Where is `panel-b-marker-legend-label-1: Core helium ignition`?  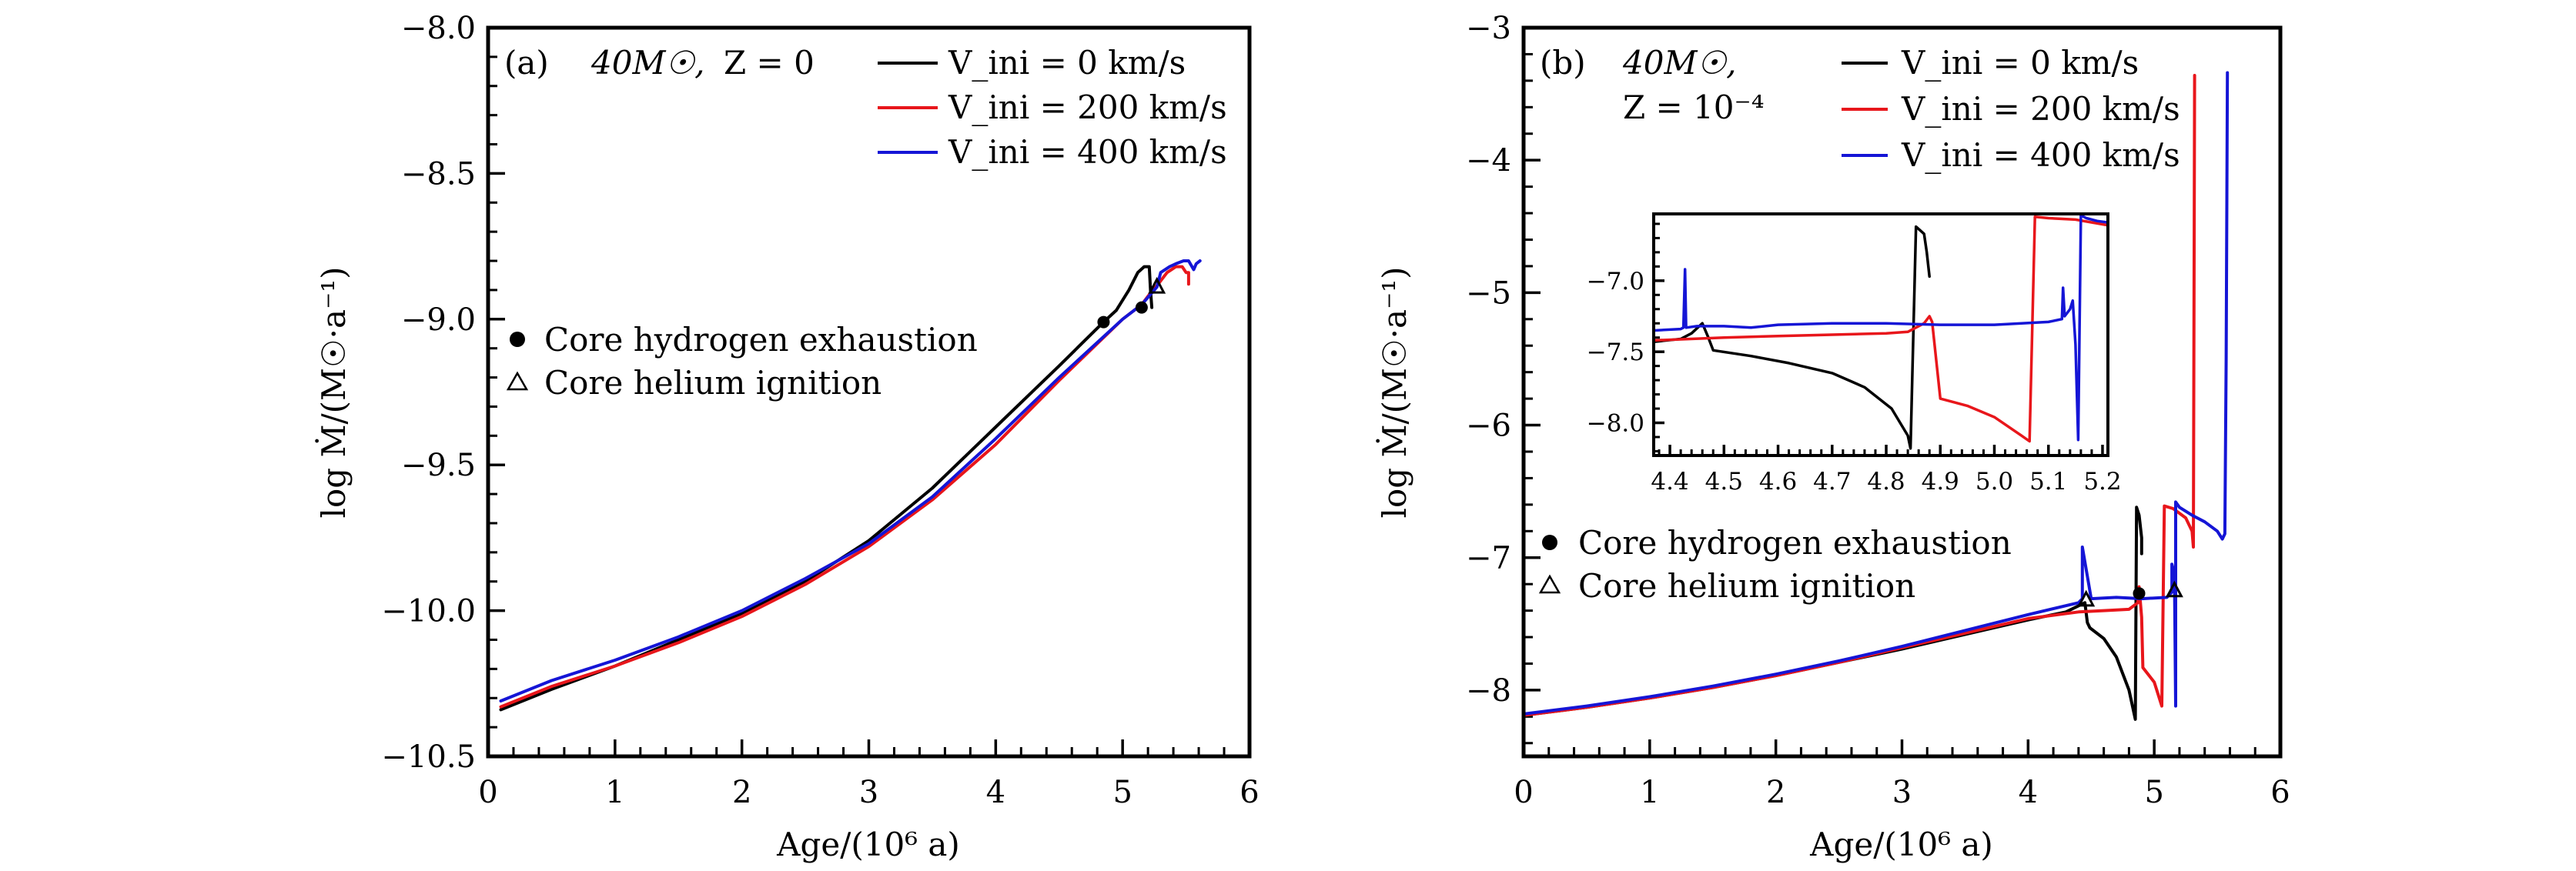
panel-b-marker-legend-label-1: Core helium ignition is located at coordinates (1747, 586).